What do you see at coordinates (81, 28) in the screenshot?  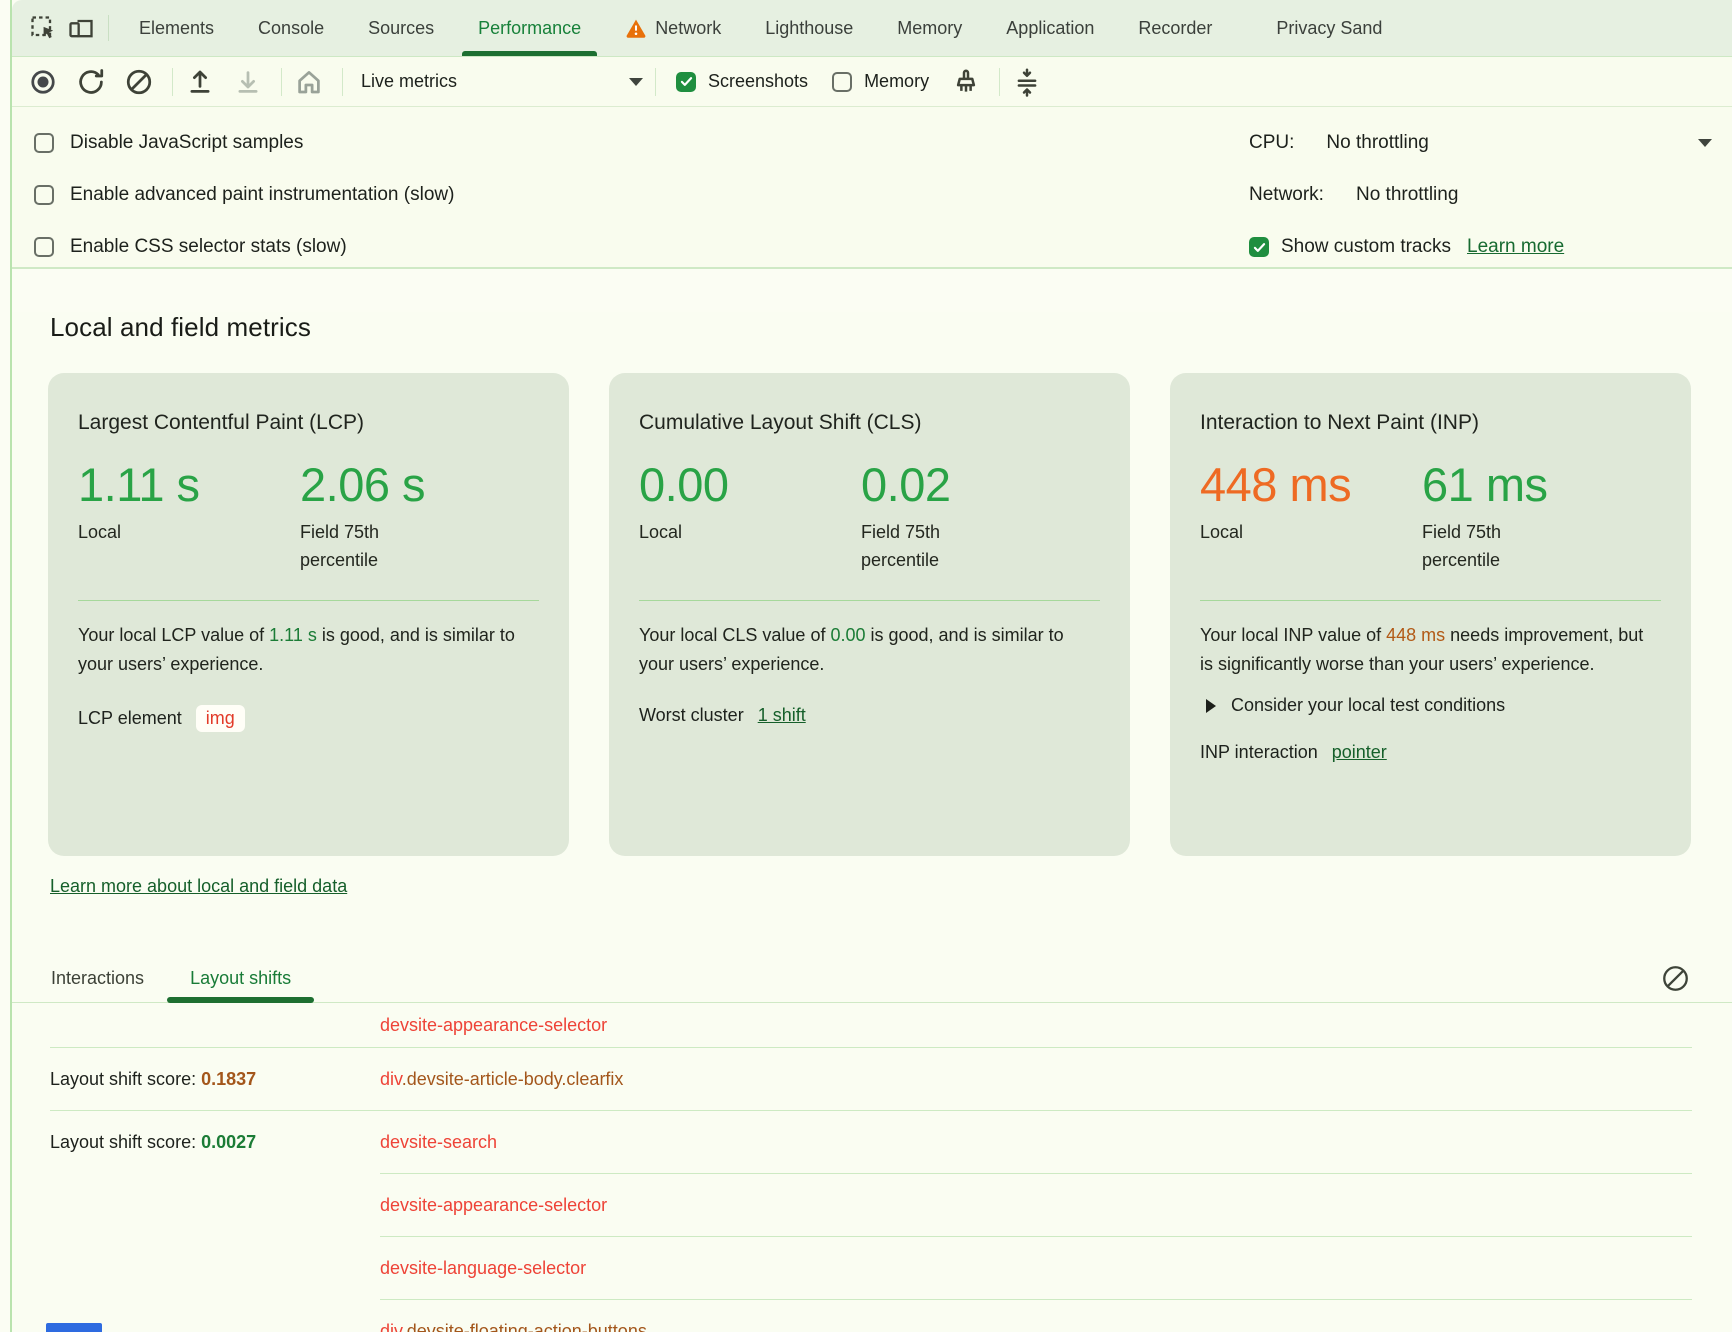 I see `device-toolbar-button` at bounding box center [81, 28].